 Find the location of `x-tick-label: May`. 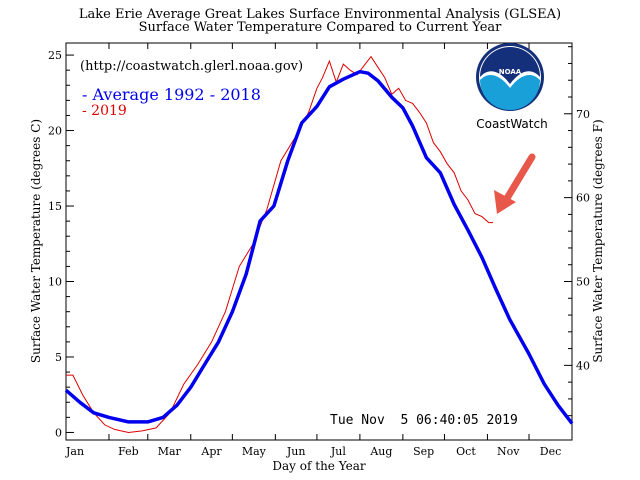

x-tick-label: May is located at coordinates (254, 451).